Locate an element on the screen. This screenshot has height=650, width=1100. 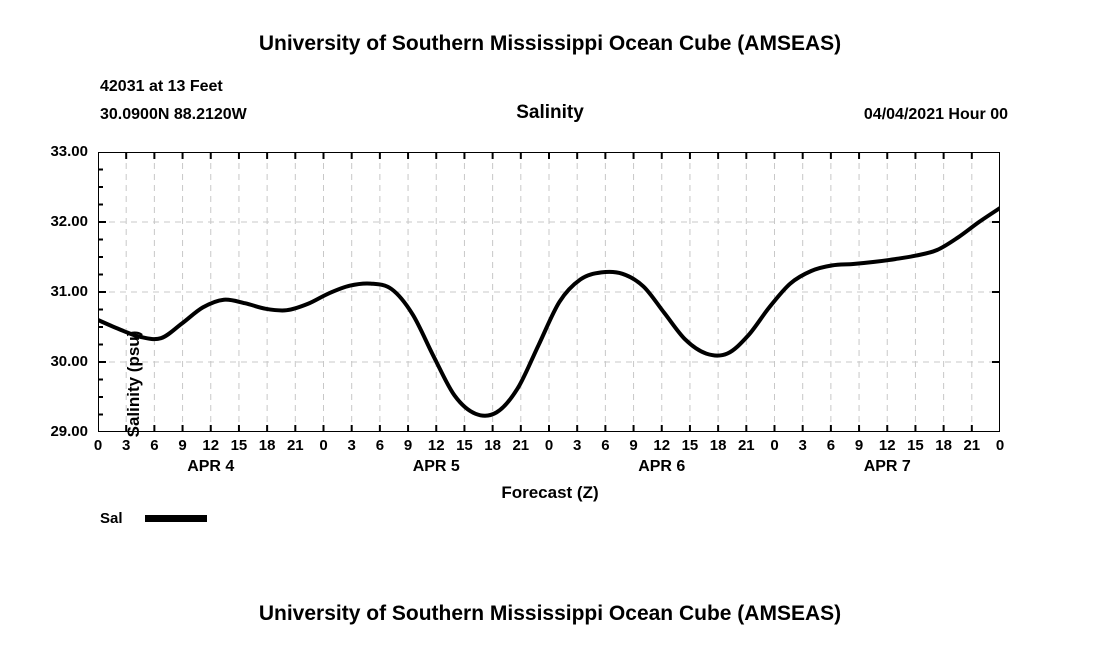
coordinates-label: 30.0900N 88.2120W is located at coordinates (173, 114).